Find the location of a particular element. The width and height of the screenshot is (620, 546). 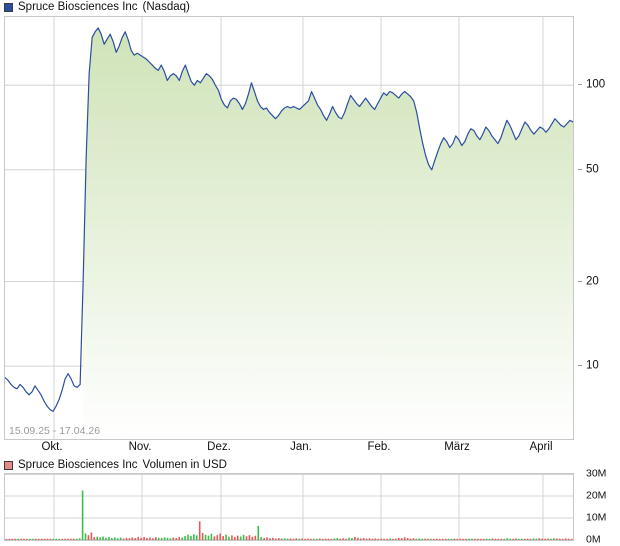

price-legend-swatch-icon is located at coordinates (8, 7).